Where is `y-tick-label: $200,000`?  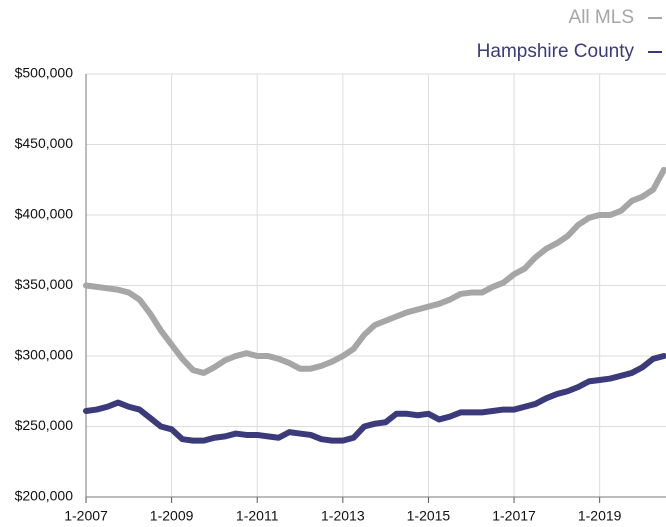 y-tick-label: $200,000 is located at coordinates (44, 496).